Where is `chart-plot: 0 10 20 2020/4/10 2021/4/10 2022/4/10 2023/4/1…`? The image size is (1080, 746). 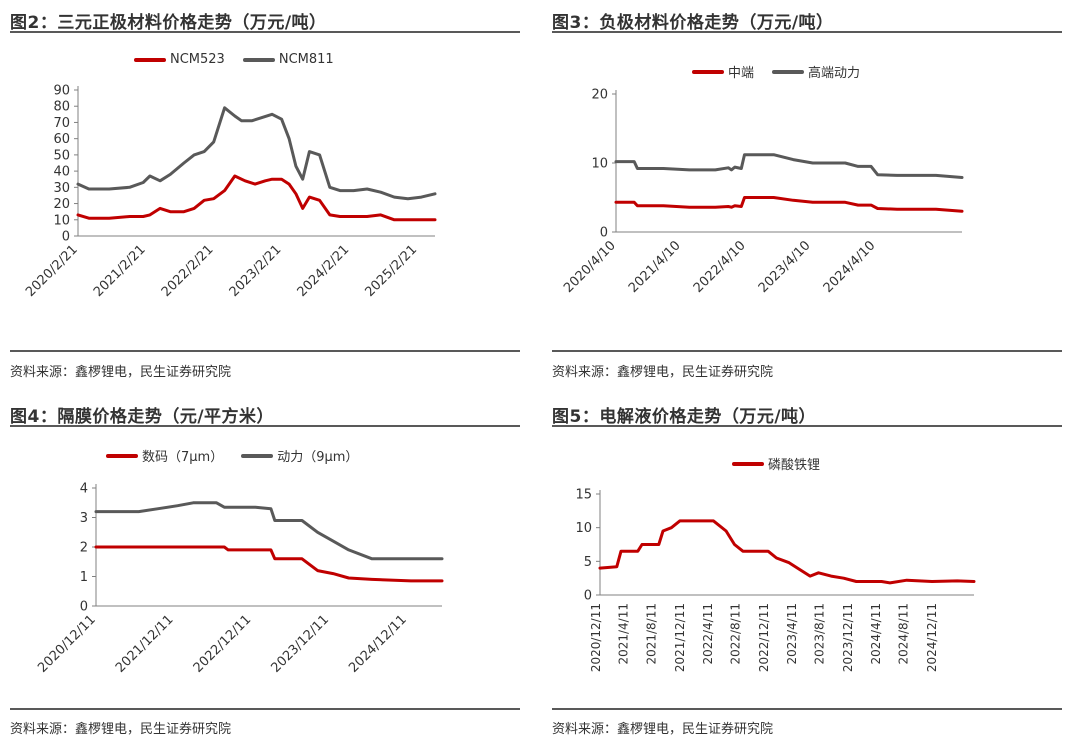
chart-plot: 0 10 20 2020/4/10 2021/4/10 2022/4/10 2023/4/1… is located at coordinates (762, 192).